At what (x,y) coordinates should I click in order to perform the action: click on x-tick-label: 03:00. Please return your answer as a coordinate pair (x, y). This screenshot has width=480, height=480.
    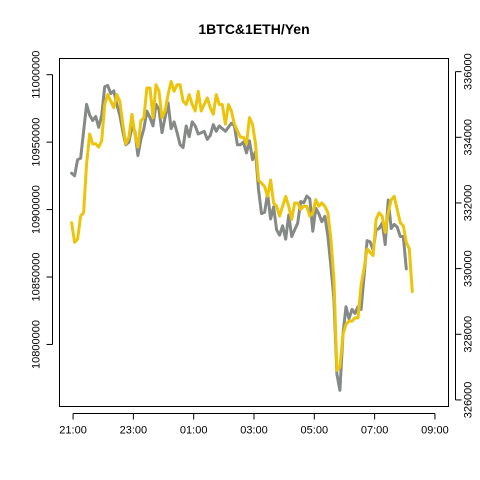
    Looking at the image, I should click on (254, 431).